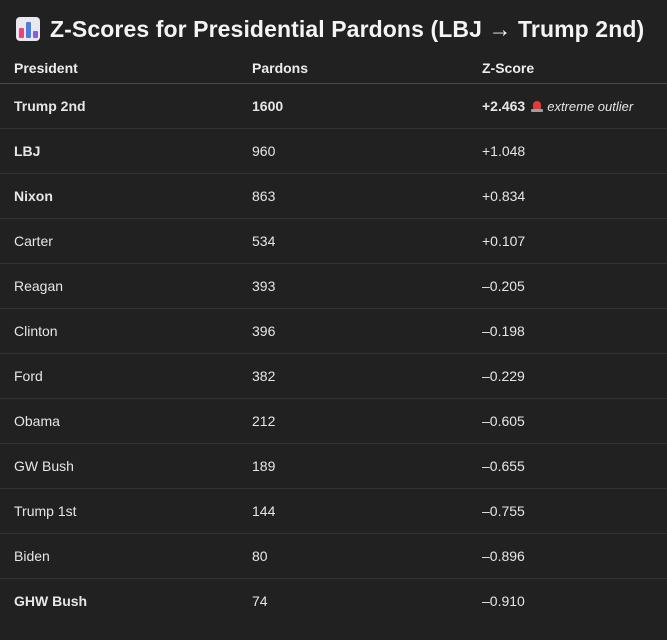  What do you see at coordinates (353, 466) in the screenshot?
I see `pardons-cell: 189` at bounding box center [353, 466].